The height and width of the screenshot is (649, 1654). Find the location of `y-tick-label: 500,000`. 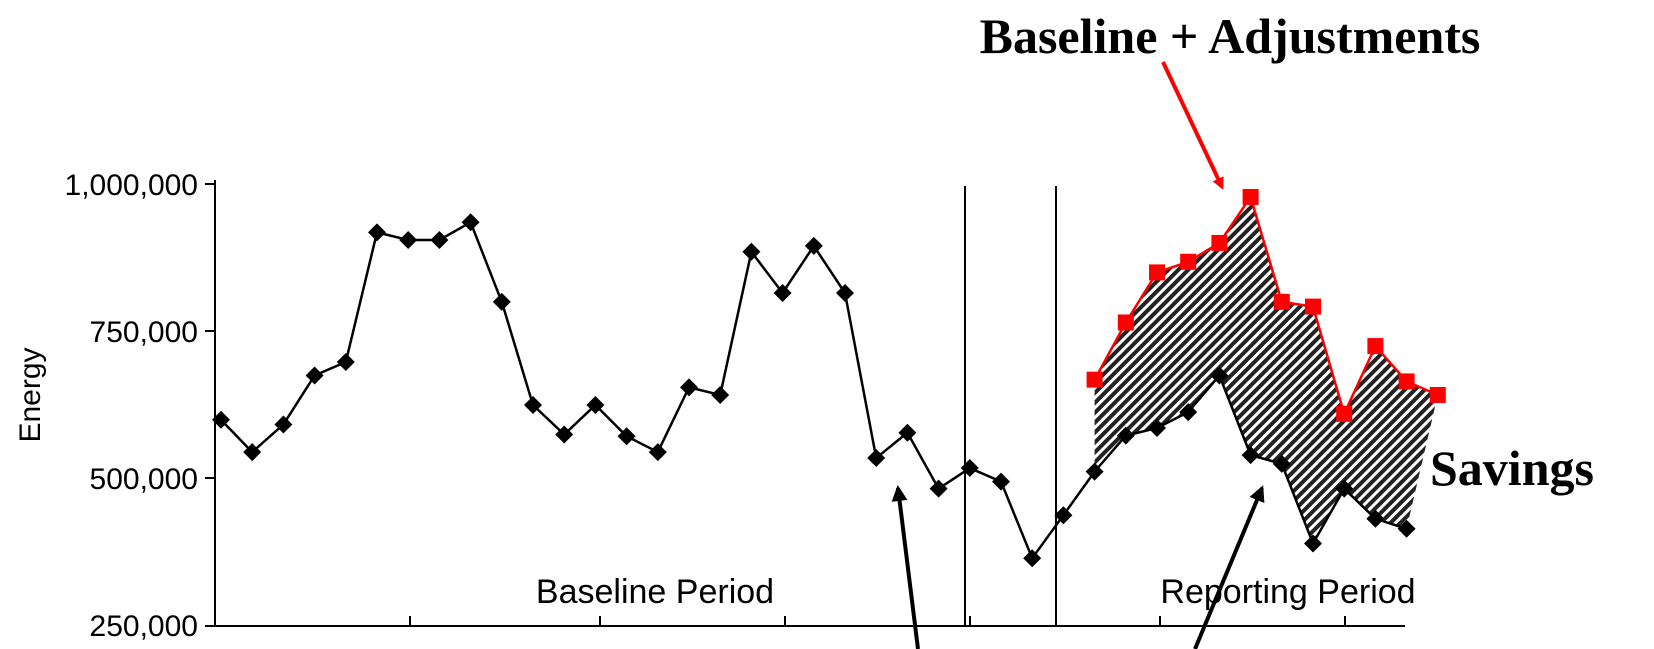

y-tick-label: 500,000 is located at coordinates (144, 479).